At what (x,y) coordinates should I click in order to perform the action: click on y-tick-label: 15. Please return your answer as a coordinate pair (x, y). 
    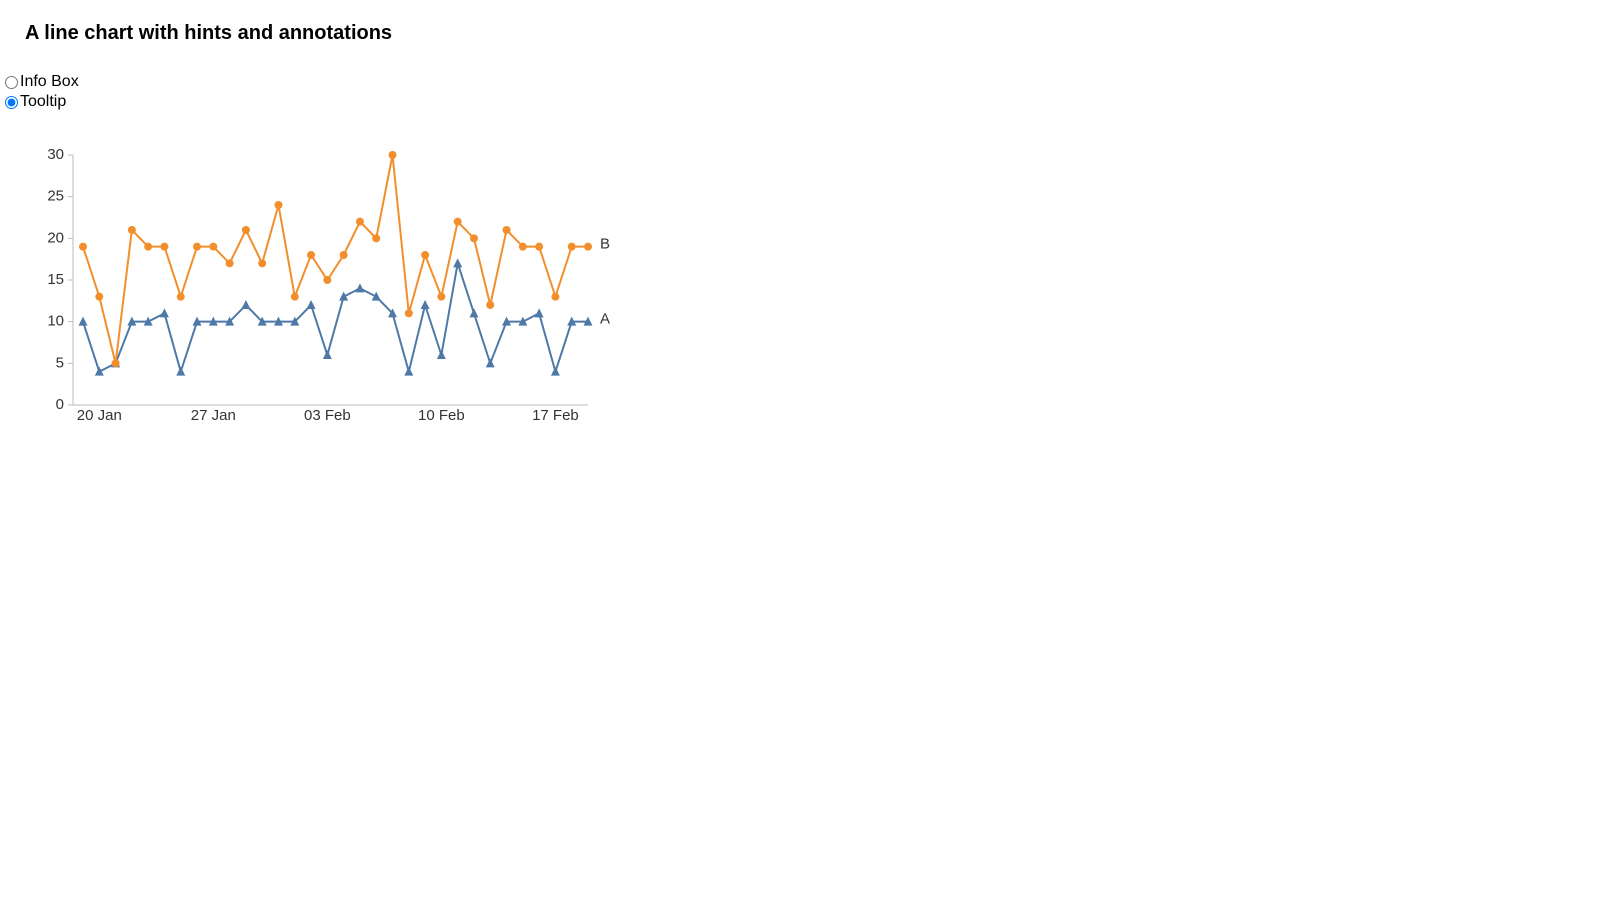
    Looking at the image, I should click on (55, 279).